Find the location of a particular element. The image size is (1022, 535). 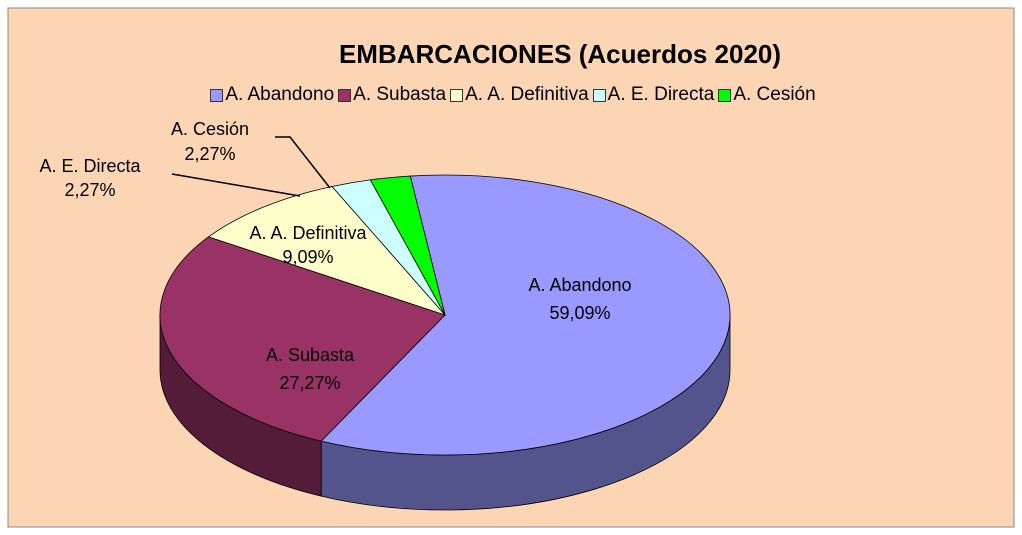

data-label-name: A. Subasta is located at coordinates (310, 355).